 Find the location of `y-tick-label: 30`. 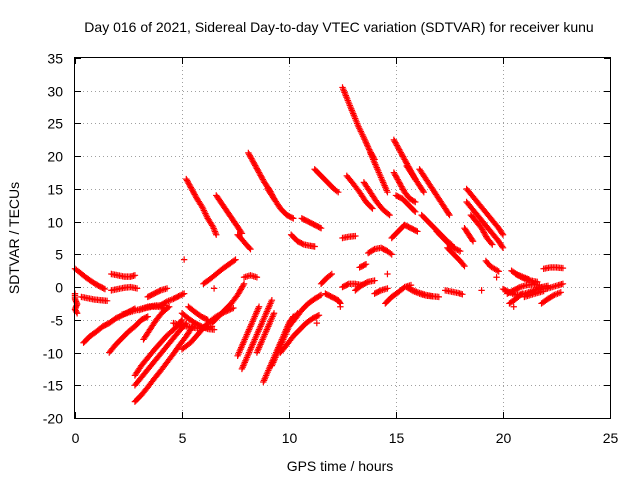

y-tick-label: 30 is located at coordinates (55, 92).